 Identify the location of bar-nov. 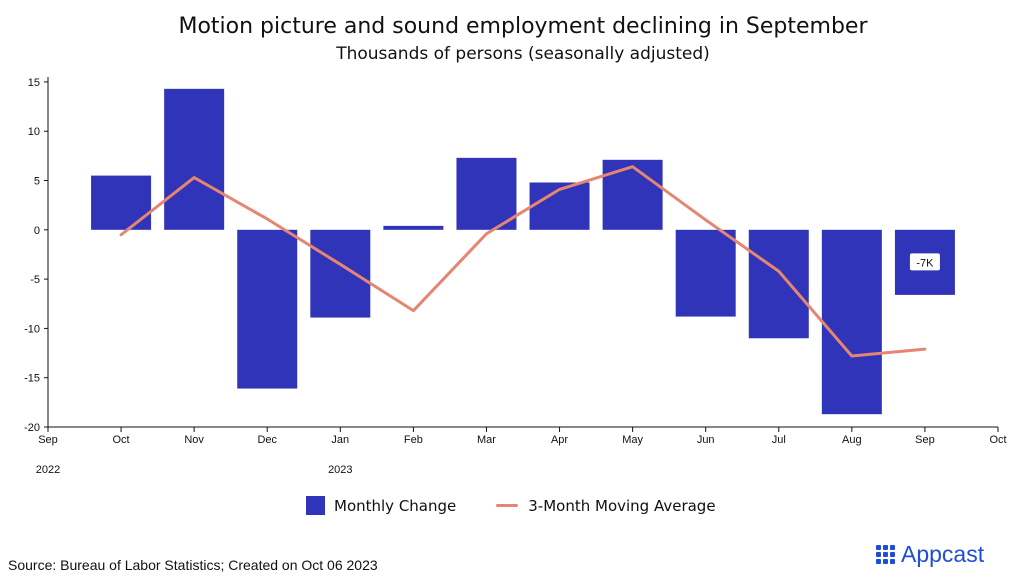
(194, 159).